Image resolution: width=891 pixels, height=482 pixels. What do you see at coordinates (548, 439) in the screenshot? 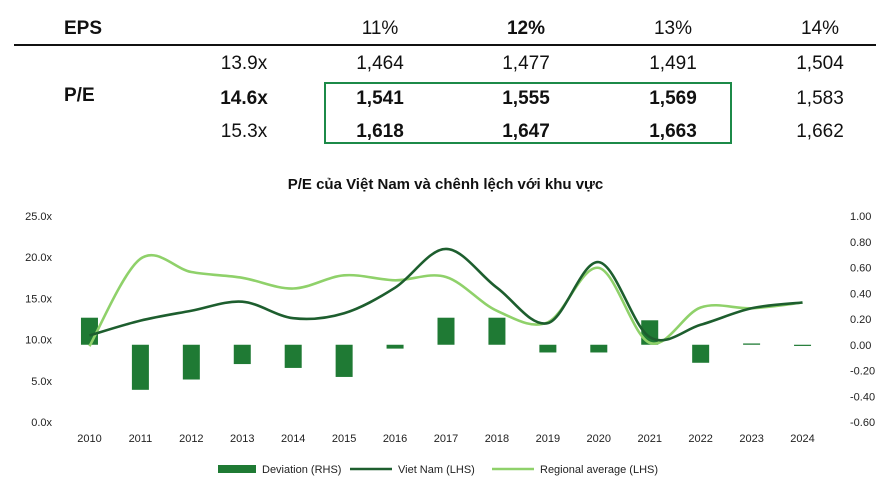
I see `x-tick-label: 2019` at bounding box center [548, 439].